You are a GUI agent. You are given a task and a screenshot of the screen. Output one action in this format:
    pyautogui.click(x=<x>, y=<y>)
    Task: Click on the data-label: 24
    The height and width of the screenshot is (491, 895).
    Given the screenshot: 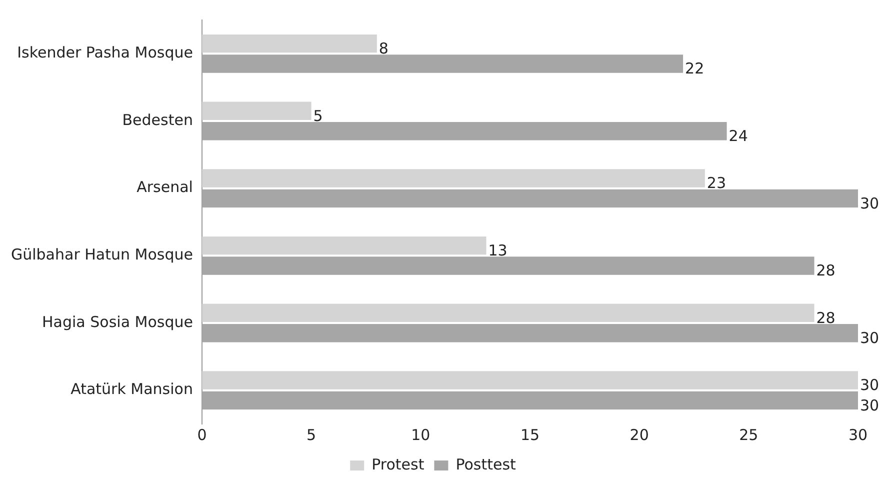 What is the action you would take?
    pyautogui.click(x=738, y=135)
    